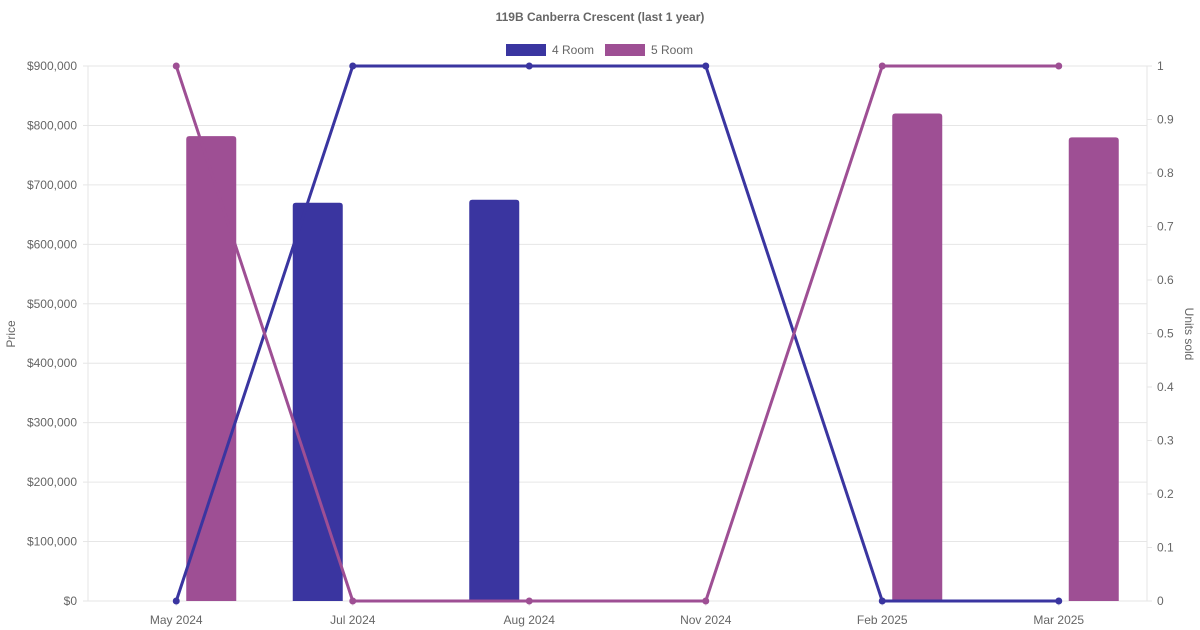 This screenshot has width=1200, height=630. I want to click on y-axis-title: Price, so click(11, 334).